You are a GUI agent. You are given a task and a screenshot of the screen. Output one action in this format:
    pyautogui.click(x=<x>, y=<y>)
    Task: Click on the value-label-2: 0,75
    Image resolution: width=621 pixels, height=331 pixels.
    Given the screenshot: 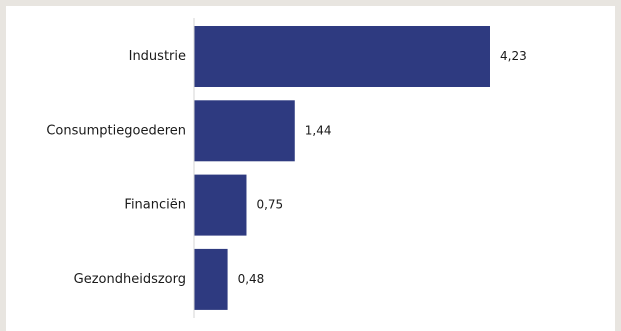 What is the action you would take?
    pyautogui.click(x=269, y=205)
    